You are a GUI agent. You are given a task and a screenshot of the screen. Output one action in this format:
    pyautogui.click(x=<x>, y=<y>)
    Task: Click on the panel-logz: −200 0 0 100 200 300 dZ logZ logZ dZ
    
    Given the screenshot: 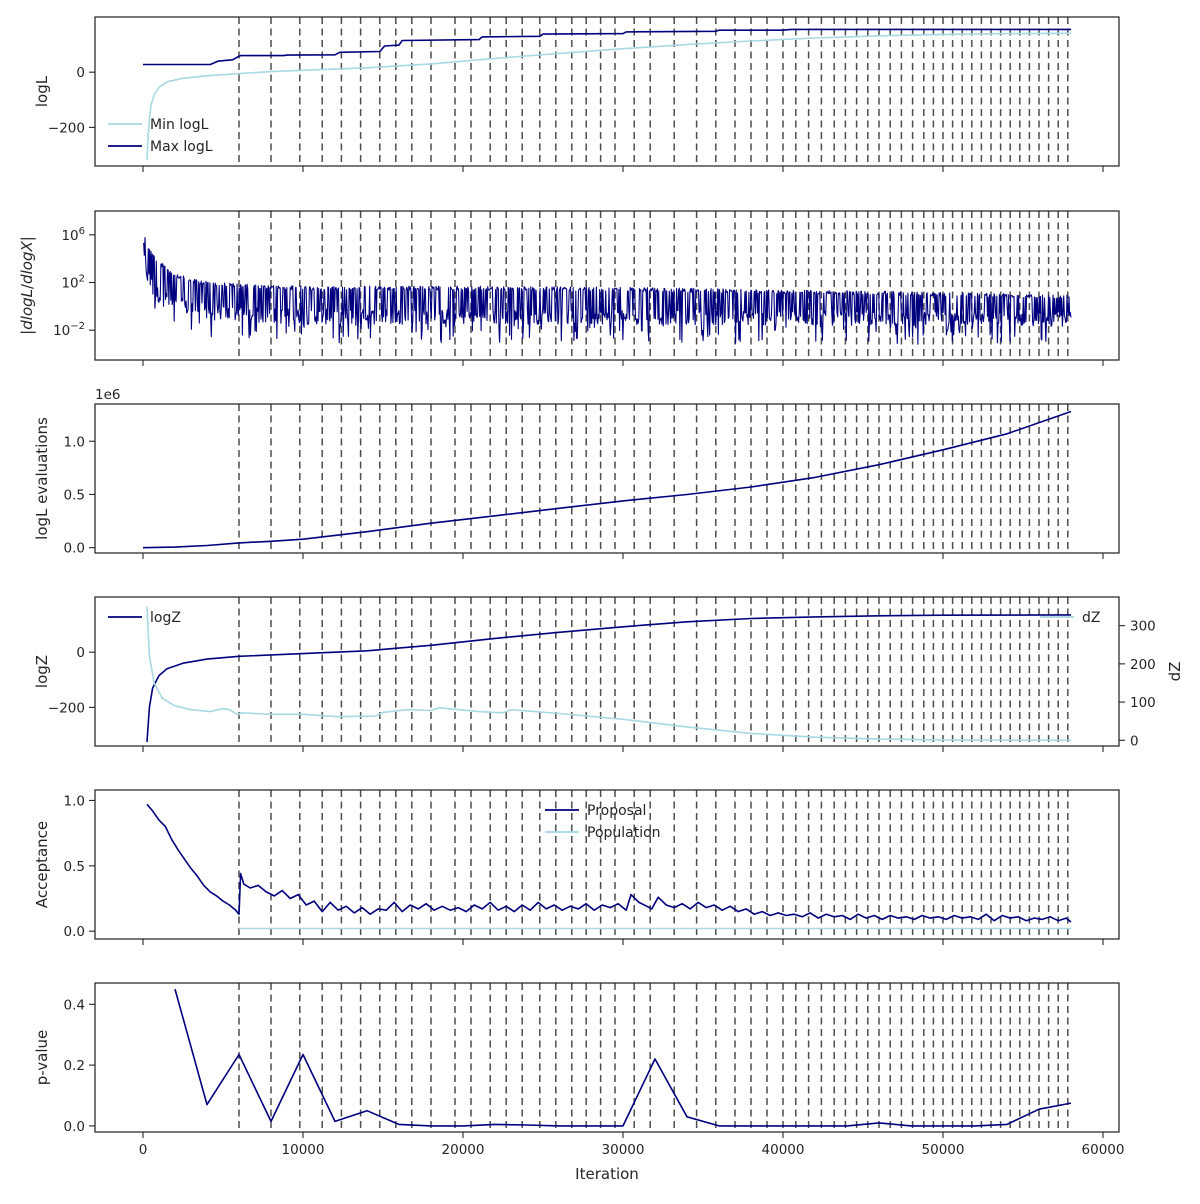 What is the action you would take?
    pyautogui.click(x=608, y=674)
    